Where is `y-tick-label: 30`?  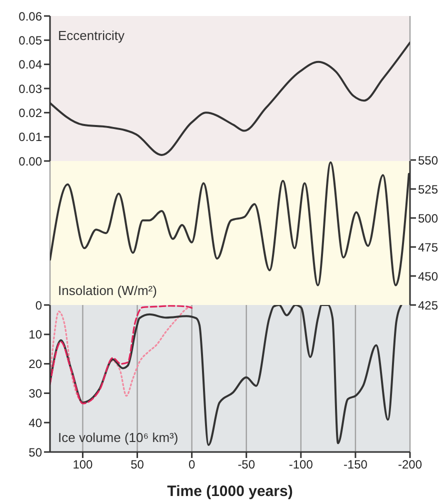 y-tick-label: 30 is located at coordinates (35, 393).